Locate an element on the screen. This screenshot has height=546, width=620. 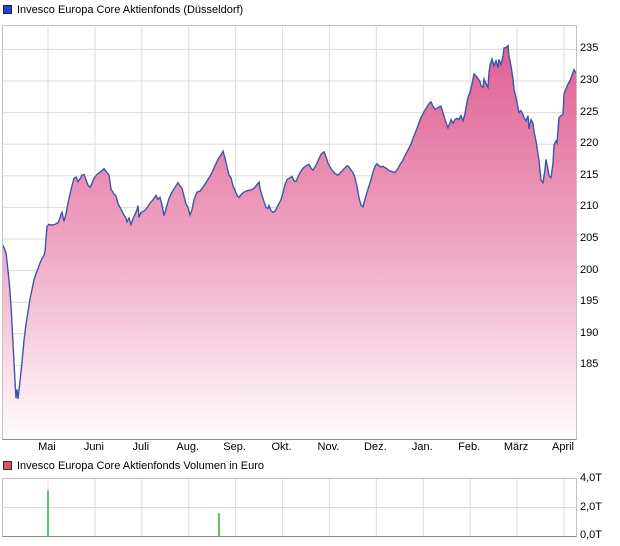
month-tick-label: Okt. is located at coordinates (281, 447).